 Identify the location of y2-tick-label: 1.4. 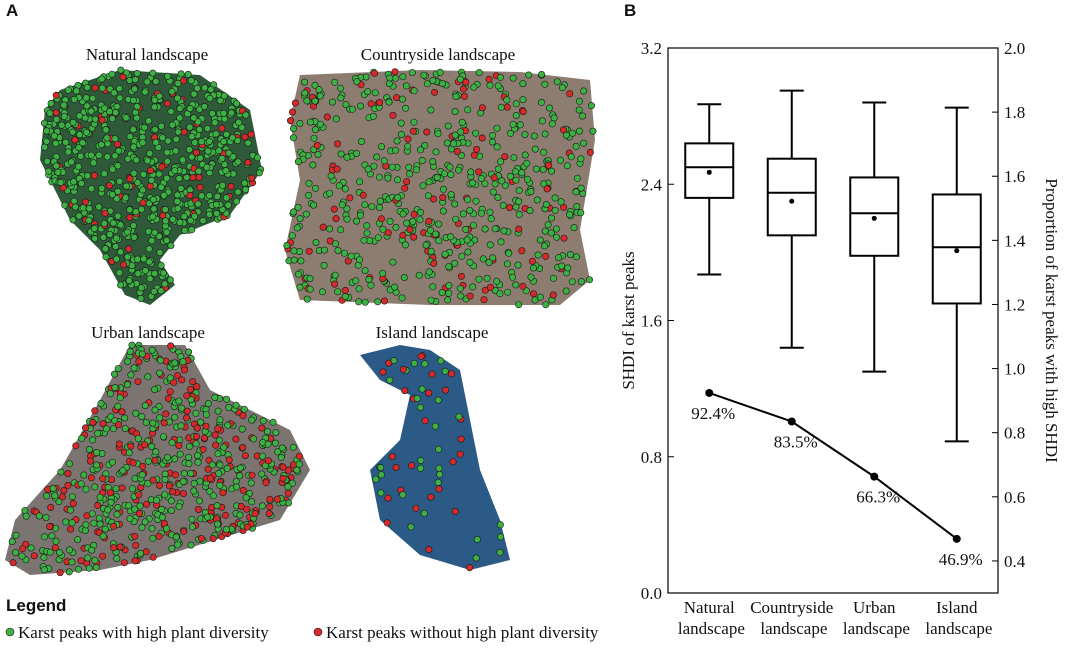
(1015, 240).